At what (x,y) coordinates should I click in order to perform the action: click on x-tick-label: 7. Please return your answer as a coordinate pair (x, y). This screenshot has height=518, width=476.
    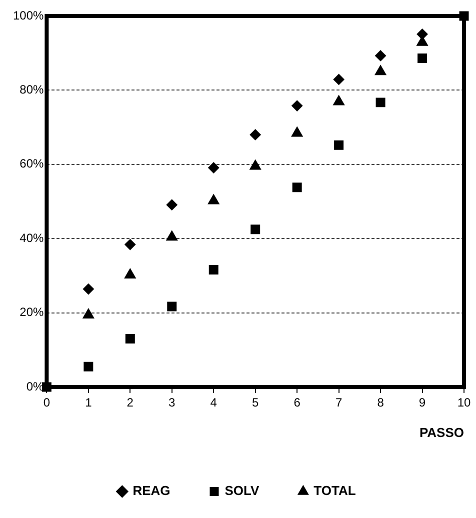
    Looking at the image, I should click on (338, 403).